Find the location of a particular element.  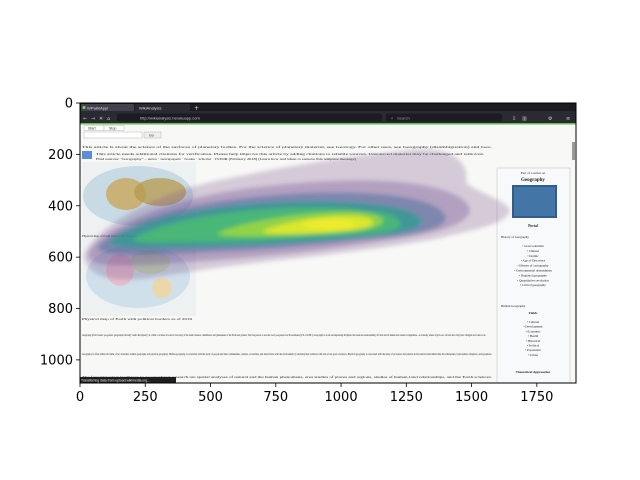

stop-button is located at coordinates (114, 128).